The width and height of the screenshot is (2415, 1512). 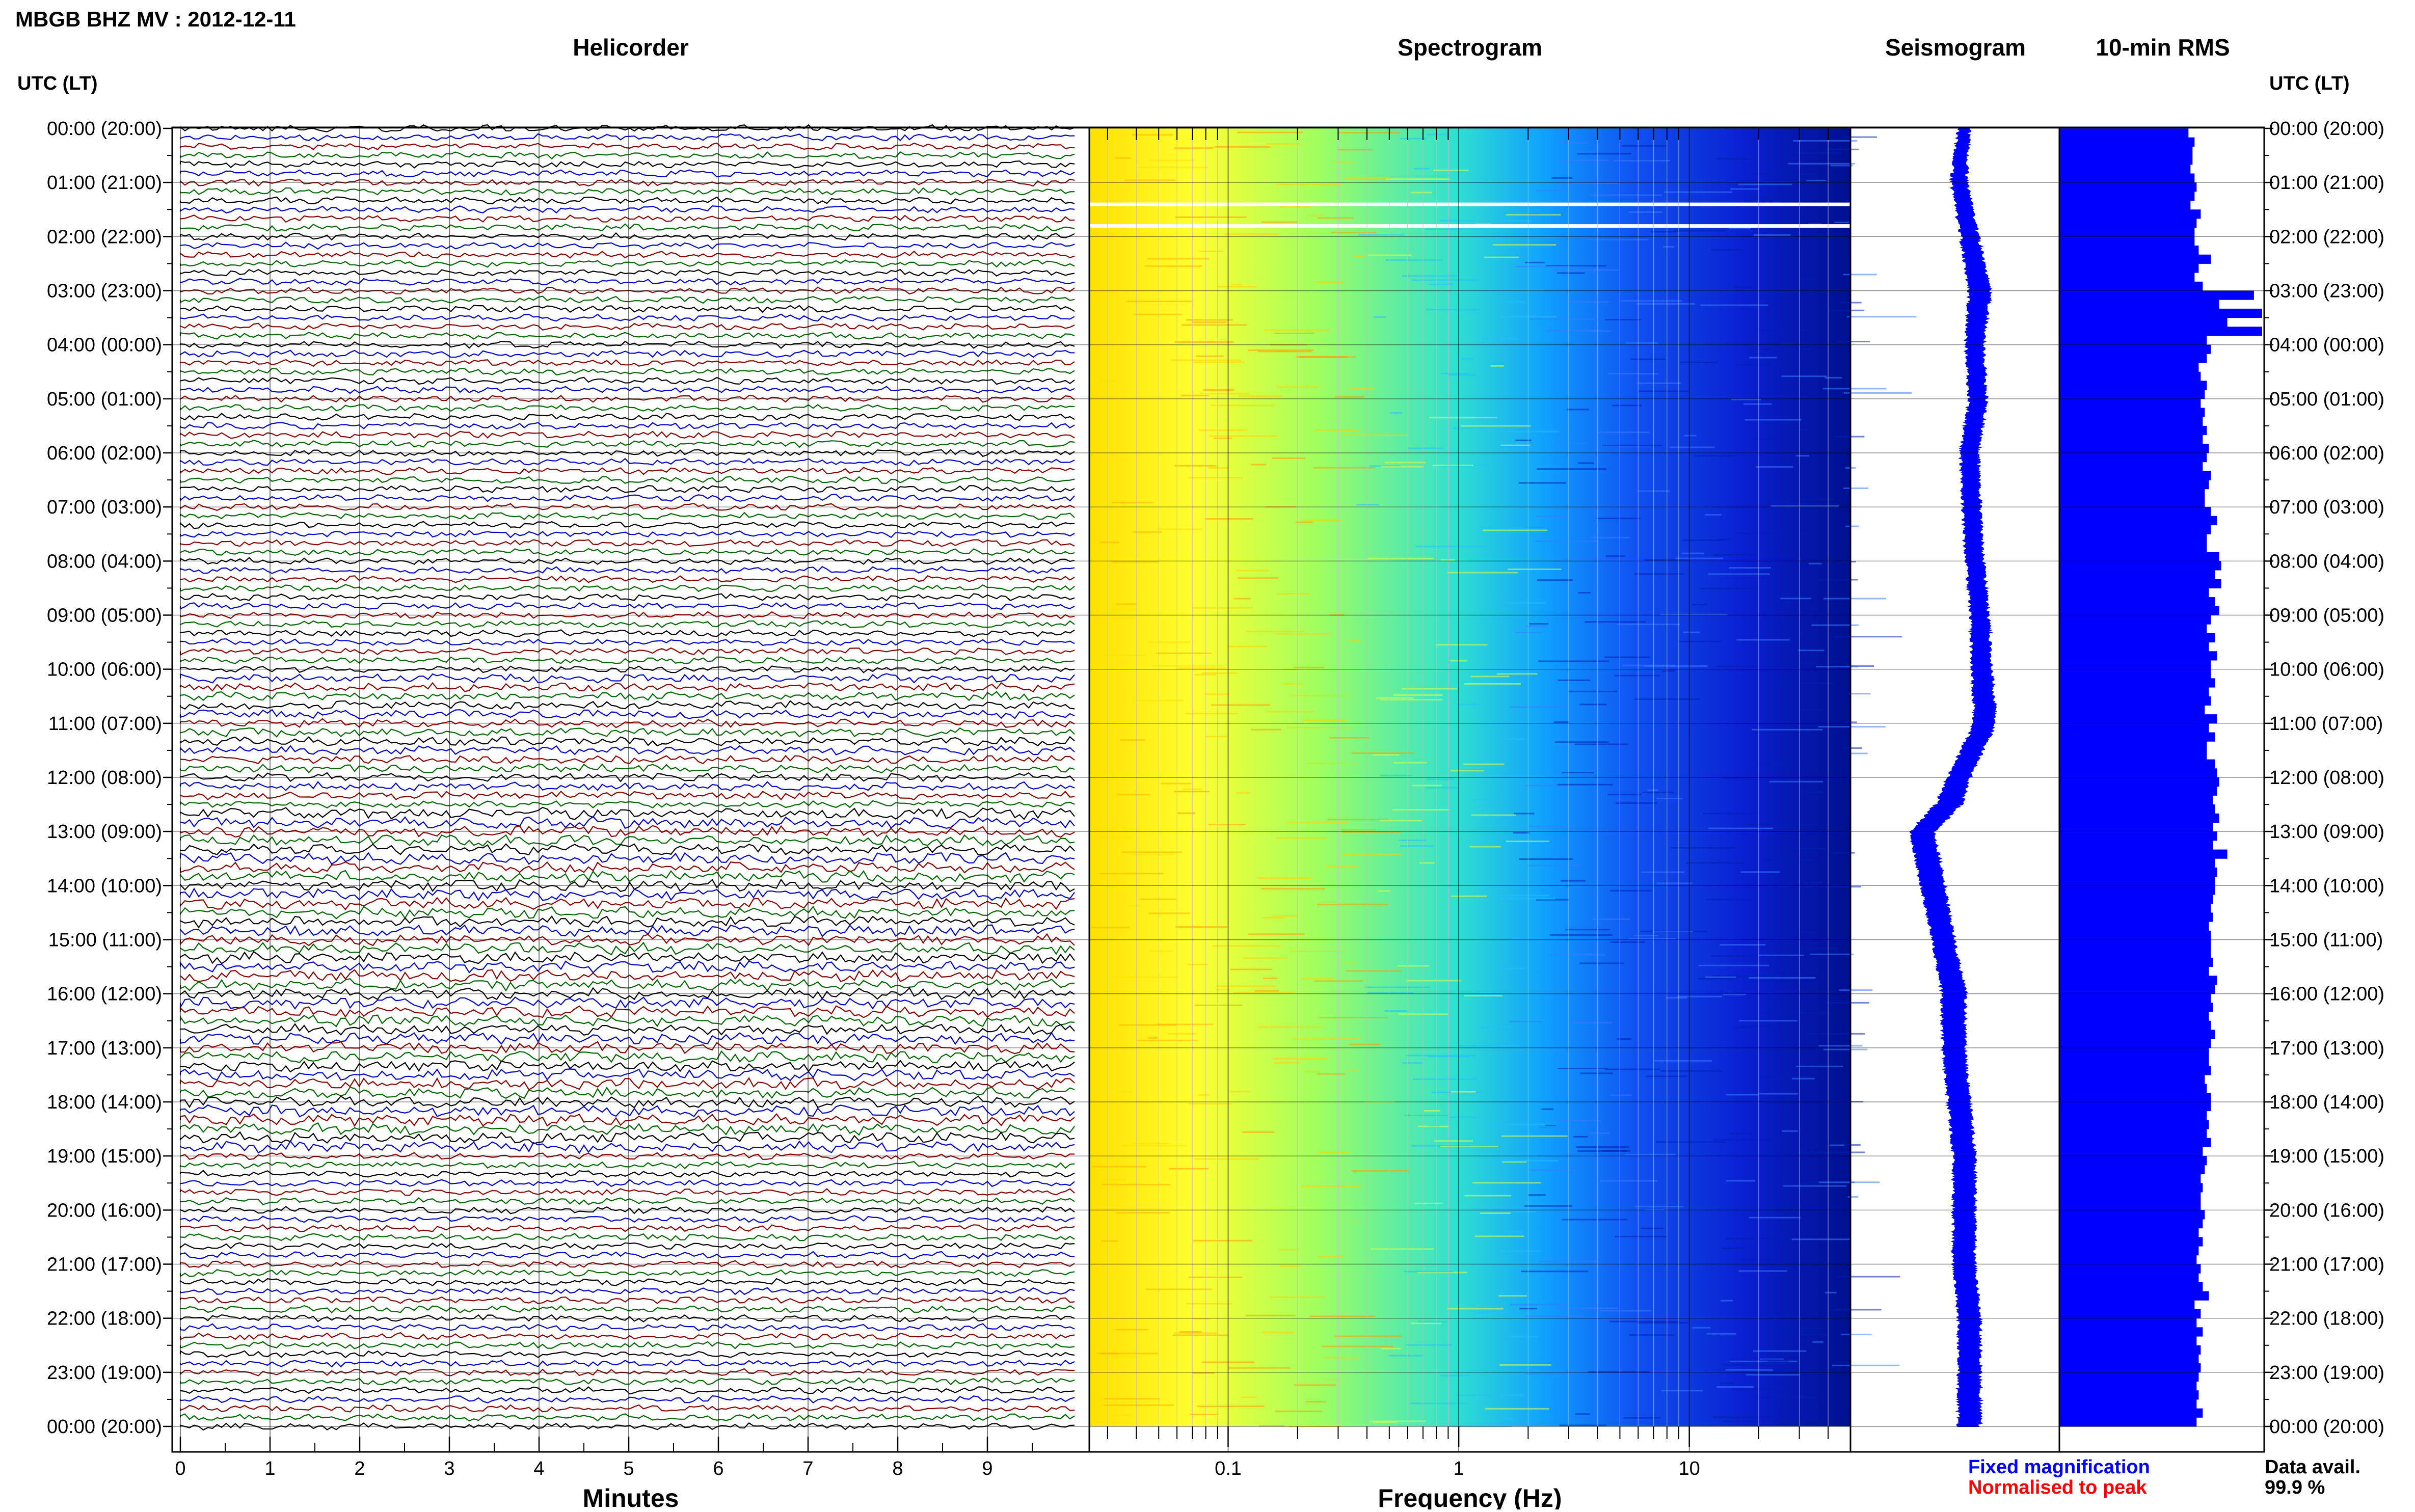 What do you see at coordinates (449, 1468) in the screenshot?
I see `helicorder-tick-label: 3` at bounding box center [449, 1468].